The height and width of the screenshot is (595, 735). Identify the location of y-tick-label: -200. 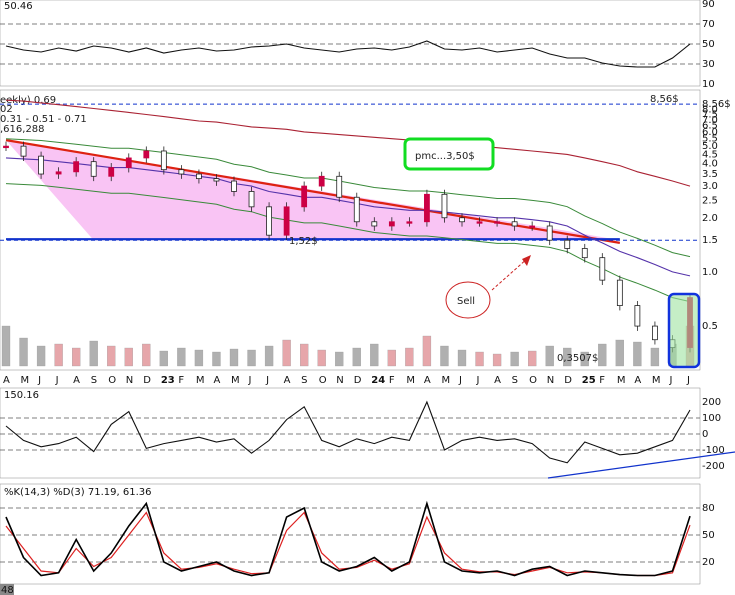
(713, 466).